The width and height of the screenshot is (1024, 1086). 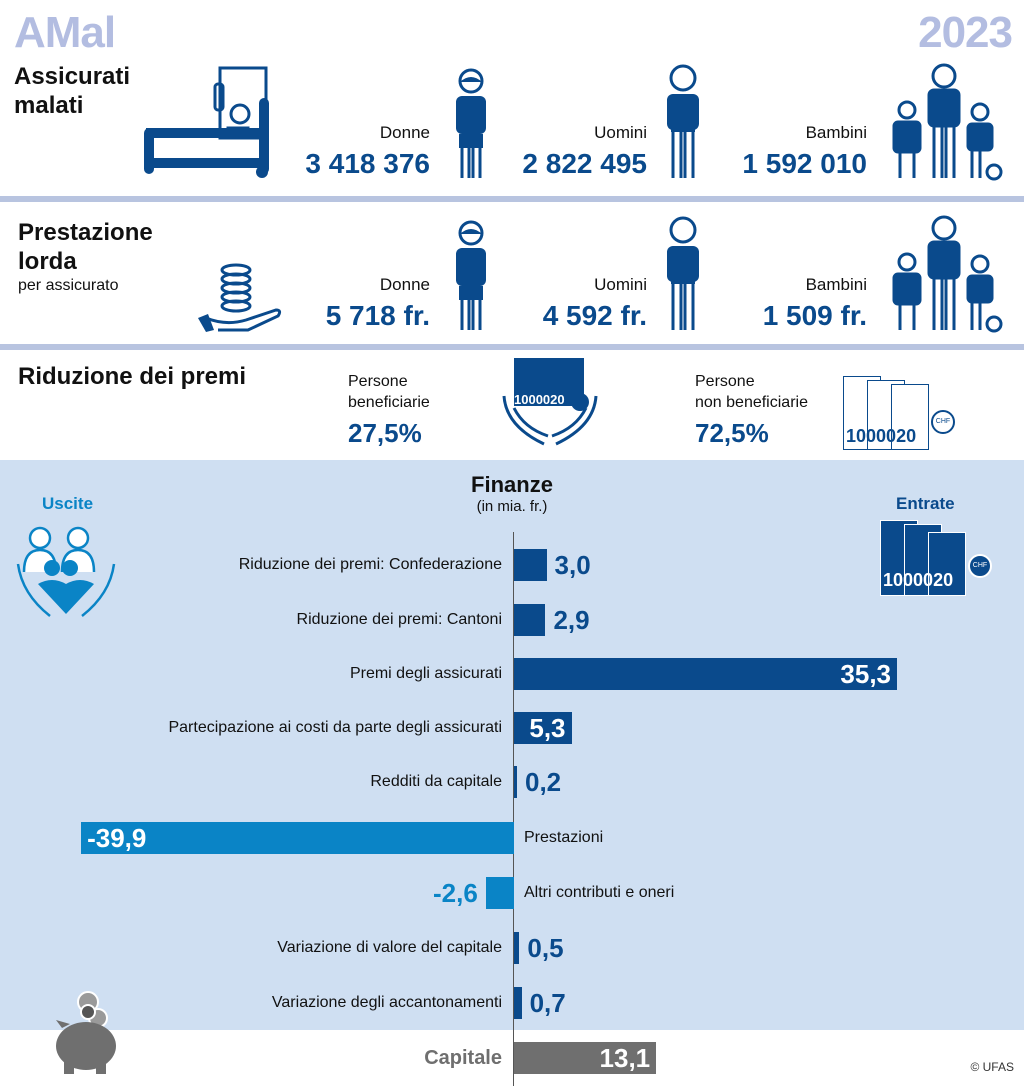 What do you see at coordinates (543, 782) in the screenshot?
I see `value-label: 0,2` at bounding box center [543, 782].